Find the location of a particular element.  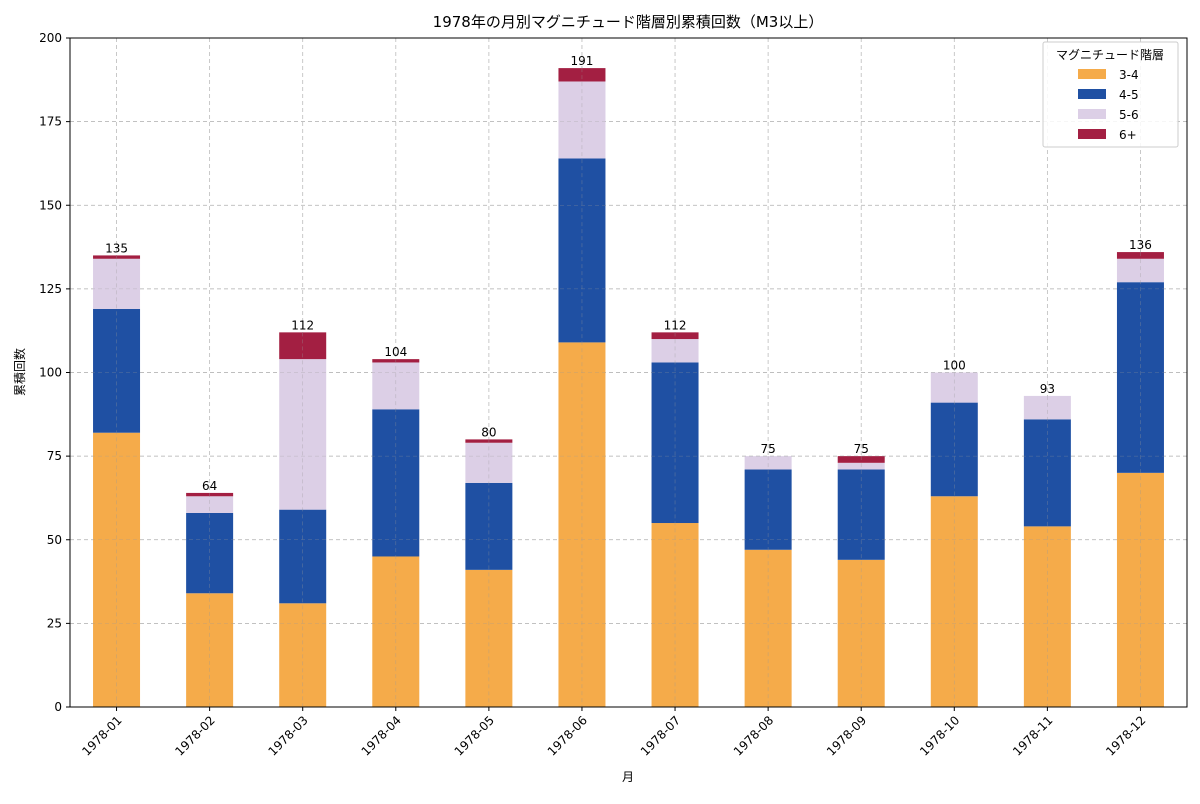

y-tick-label: 175 is located at coordinates (50, 122).